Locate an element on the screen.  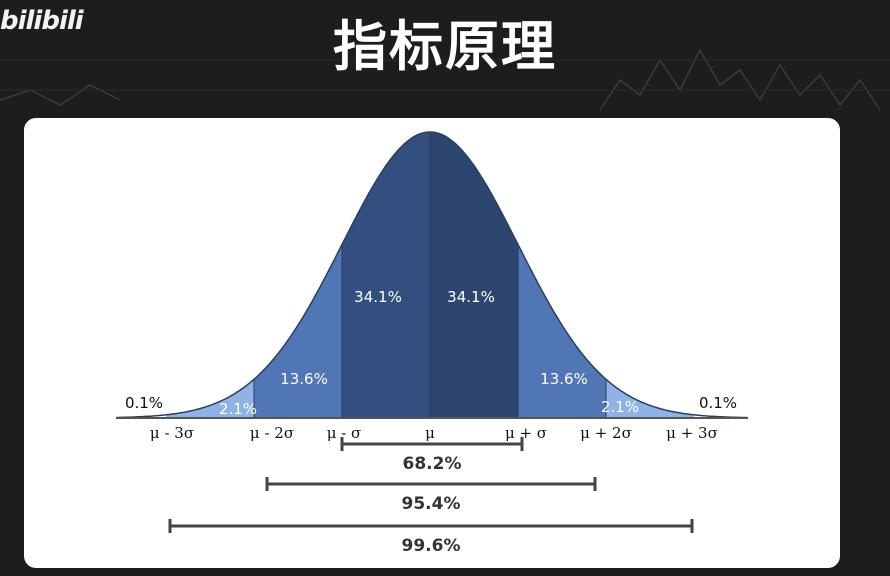
axis-label: μ + σ is located at coordinates (526, 433).